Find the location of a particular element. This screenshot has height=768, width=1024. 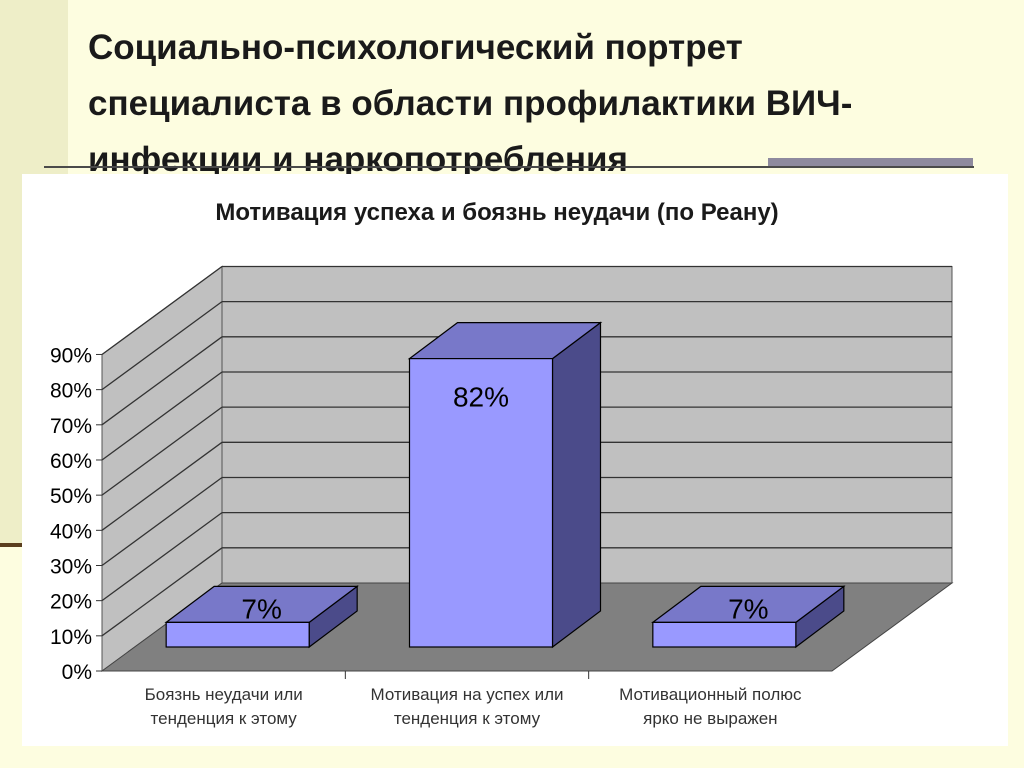

y-tick-label: 20% is located at coordinates (71, 602).